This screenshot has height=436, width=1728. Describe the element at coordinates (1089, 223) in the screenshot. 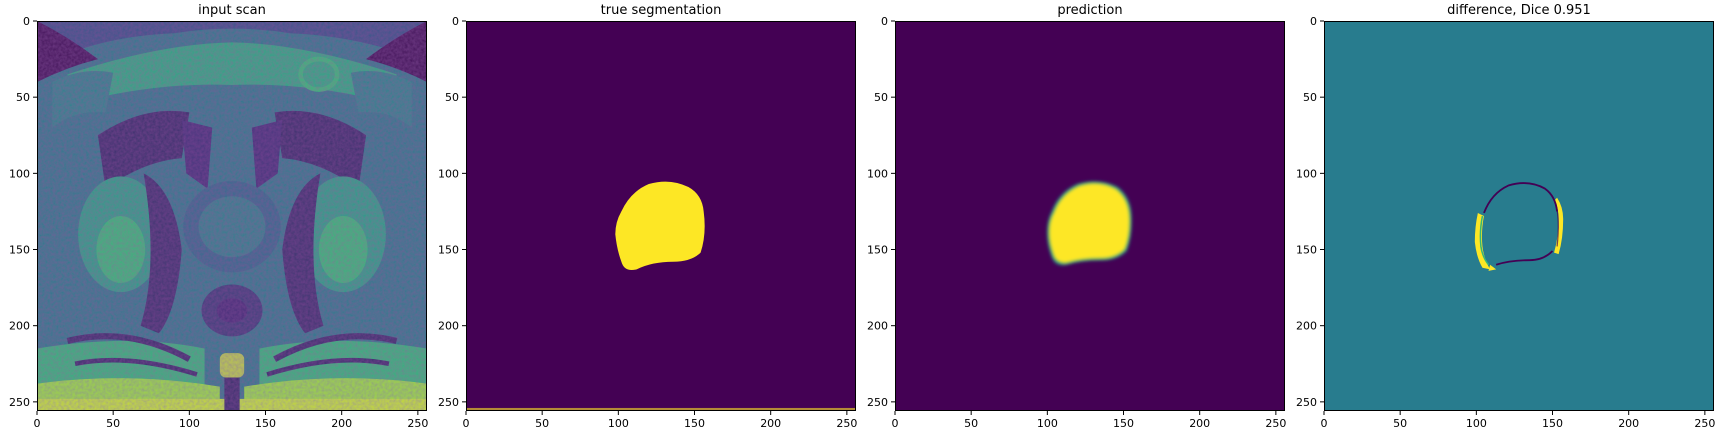

I see `prediction-mask` at that location.